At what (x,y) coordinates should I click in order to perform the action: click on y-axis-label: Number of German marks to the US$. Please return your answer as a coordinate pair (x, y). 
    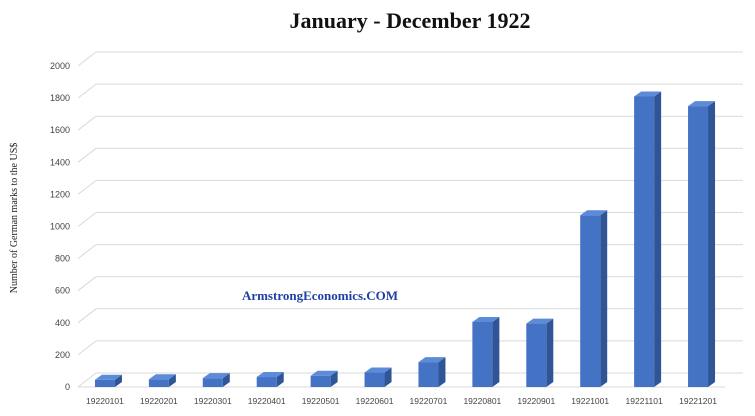
    Looking at the image, I should click on (14, 218).